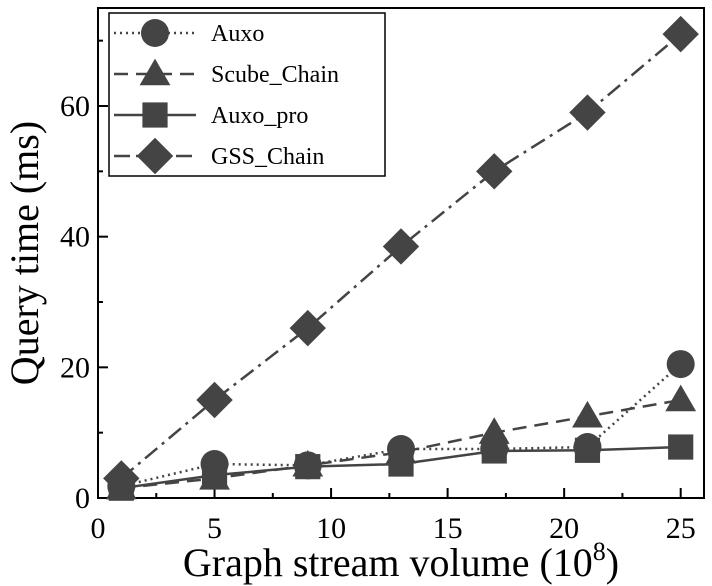  I want to click on legend-label: Auxo_pro, so click(259, 116).